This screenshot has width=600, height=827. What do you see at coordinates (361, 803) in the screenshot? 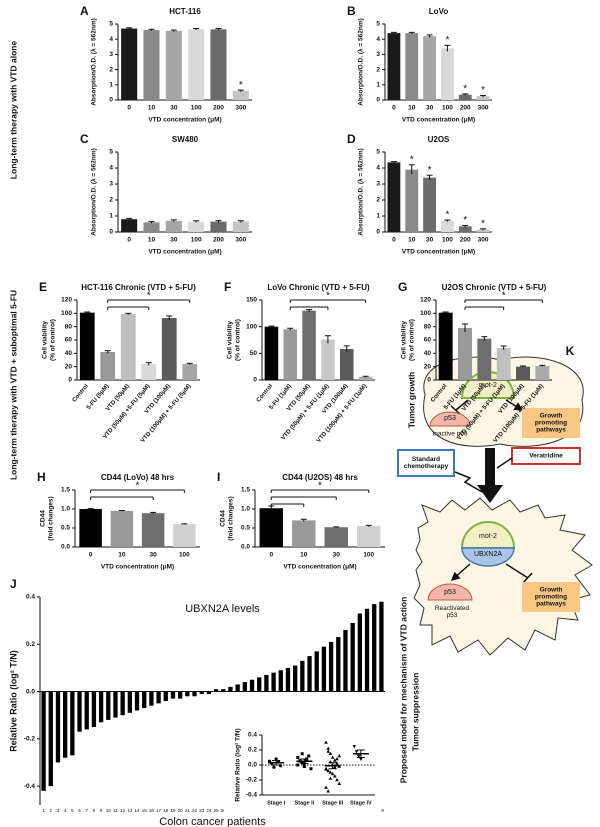
I see `x-tick-label: Stage IV` at bounding box center [361, 803].